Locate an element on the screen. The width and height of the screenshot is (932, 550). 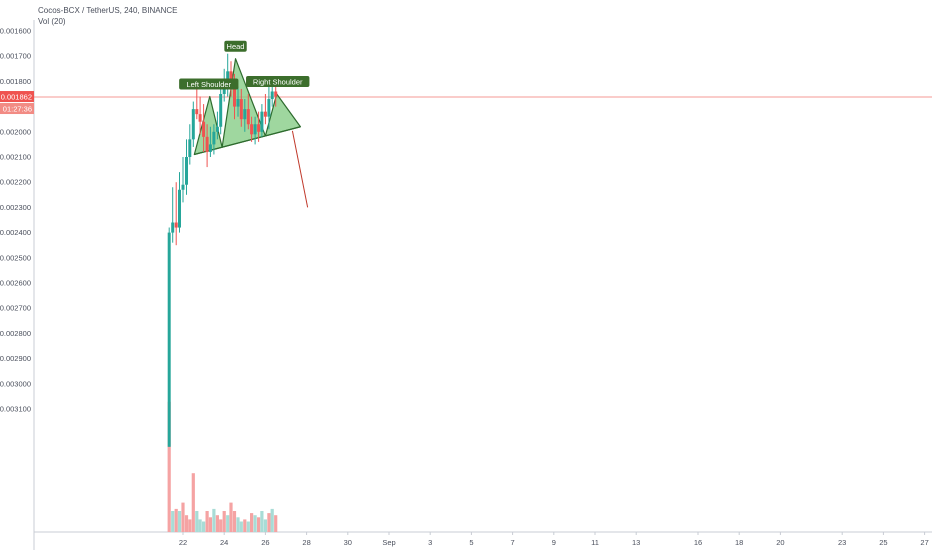
price-badge-countdown-box is located at coordinates (17, 109).